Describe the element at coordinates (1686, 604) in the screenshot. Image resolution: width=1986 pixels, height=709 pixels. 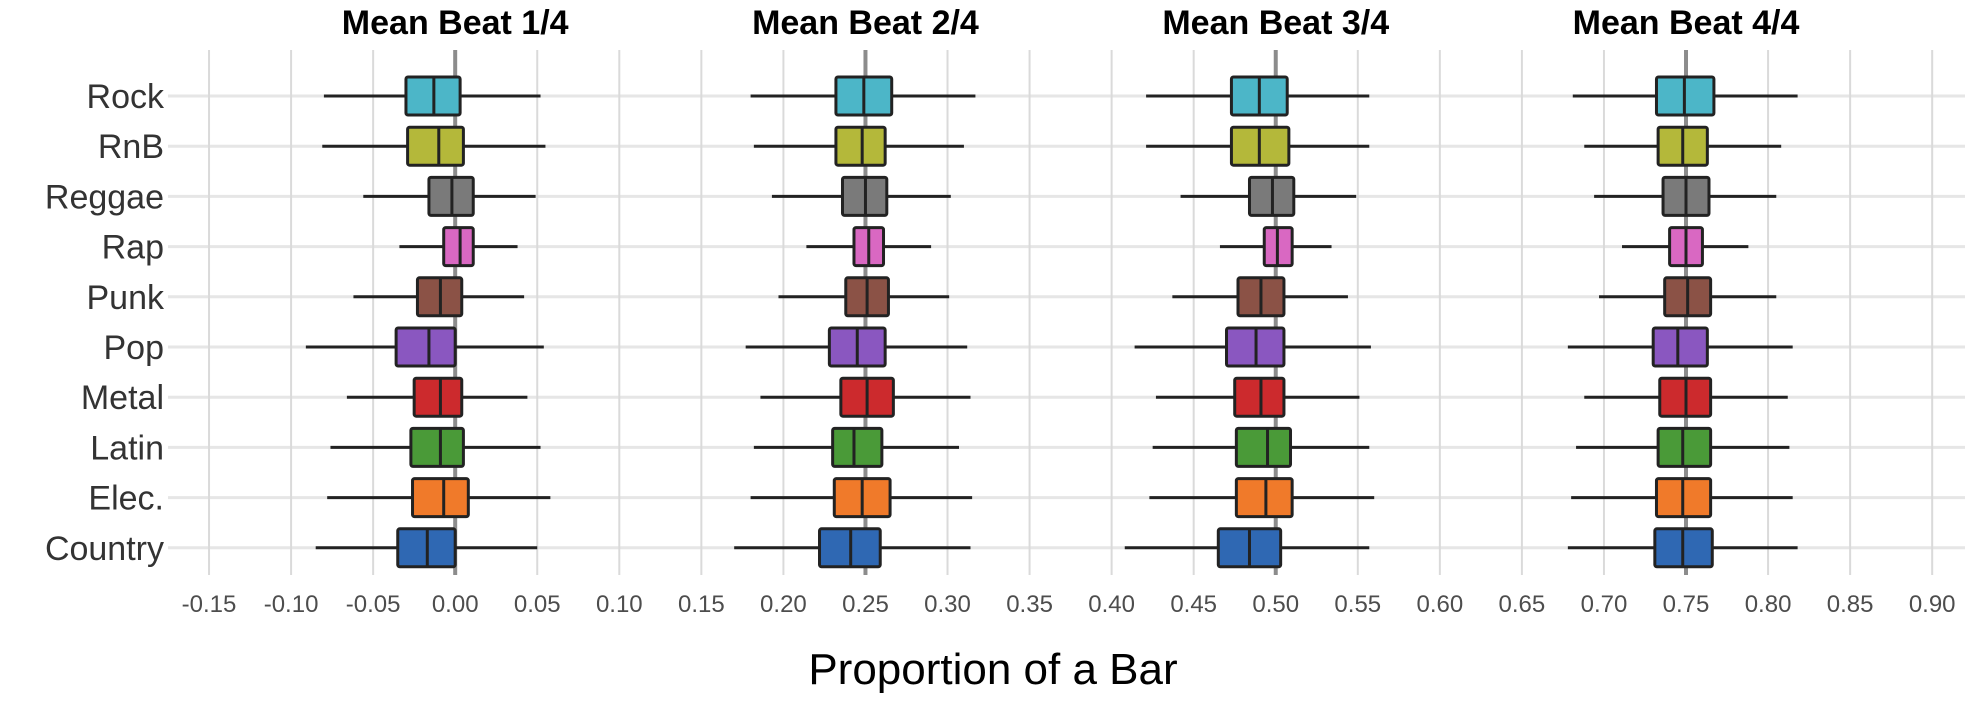
I see `x-tick-label: 0.75` at that location.